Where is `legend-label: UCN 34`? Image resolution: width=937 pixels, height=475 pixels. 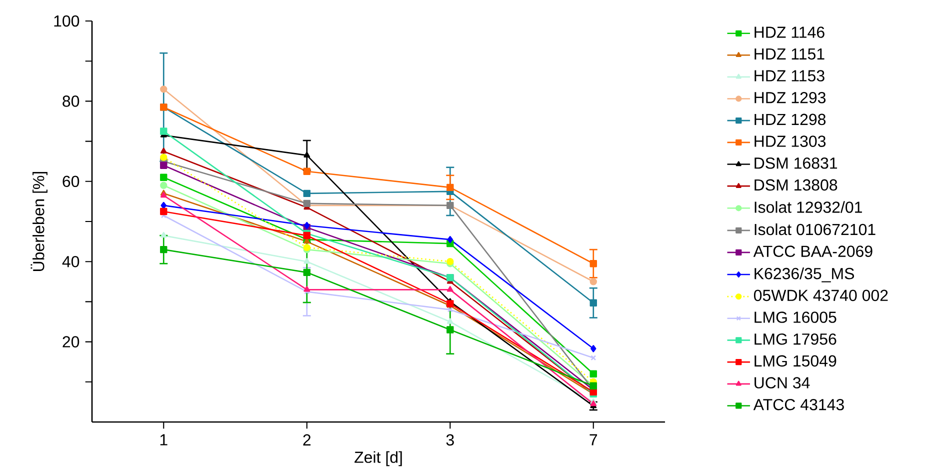
legend-label: UCN 34 is located at coordinates (782, 382).